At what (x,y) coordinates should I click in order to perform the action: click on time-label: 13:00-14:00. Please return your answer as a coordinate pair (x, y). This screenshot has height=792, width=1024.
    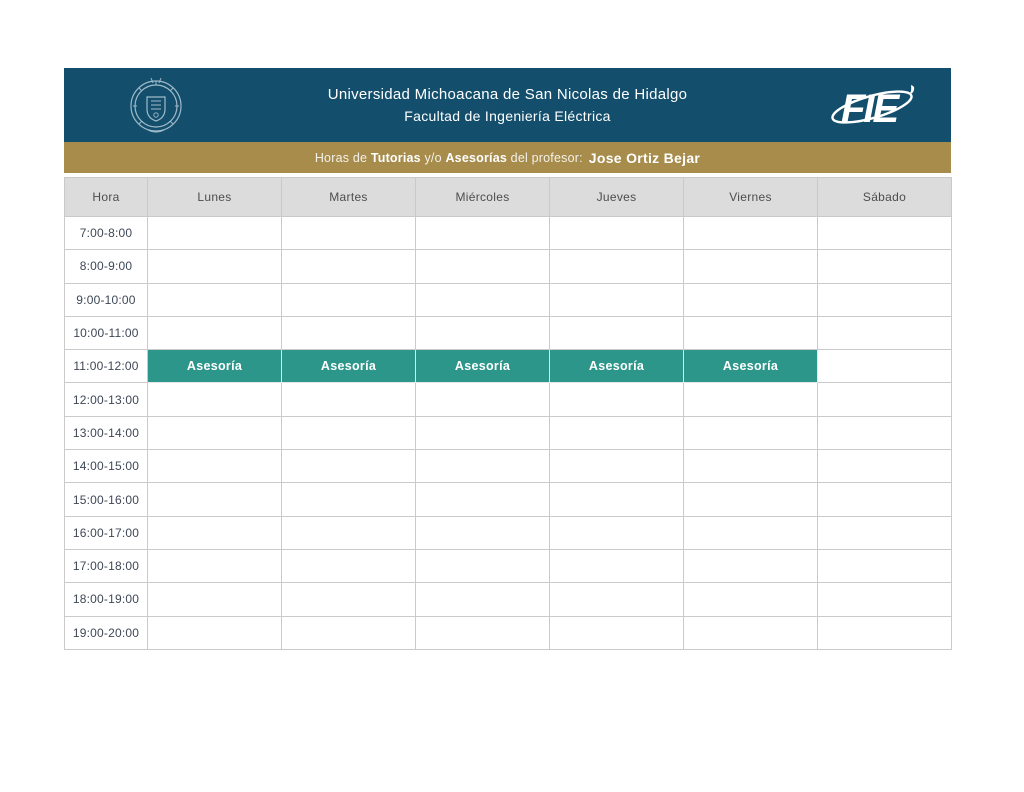
    Looking at the image, I should click on (106, 433).